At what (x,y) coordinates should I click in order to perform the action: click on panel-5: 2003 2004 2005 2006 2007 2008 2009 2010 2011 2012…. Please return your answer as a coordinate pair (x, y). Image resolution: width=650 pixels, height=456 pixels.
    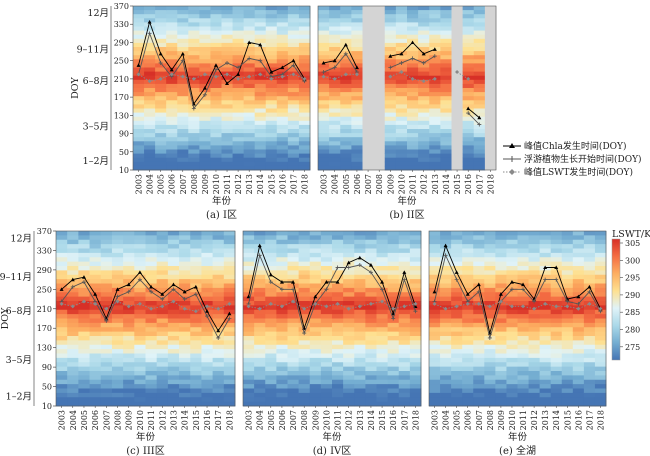
    Looking at the image, I should click on (517, 343).